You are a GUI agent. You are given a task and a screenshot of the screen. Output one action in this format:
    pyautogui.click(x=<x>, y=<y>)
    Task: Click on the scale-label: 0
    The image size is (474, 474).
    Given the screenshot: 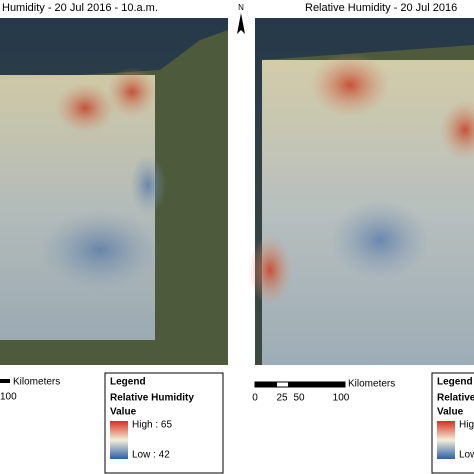 What is the action you would take?
    pyautogui.click(x=255, y=398)
    